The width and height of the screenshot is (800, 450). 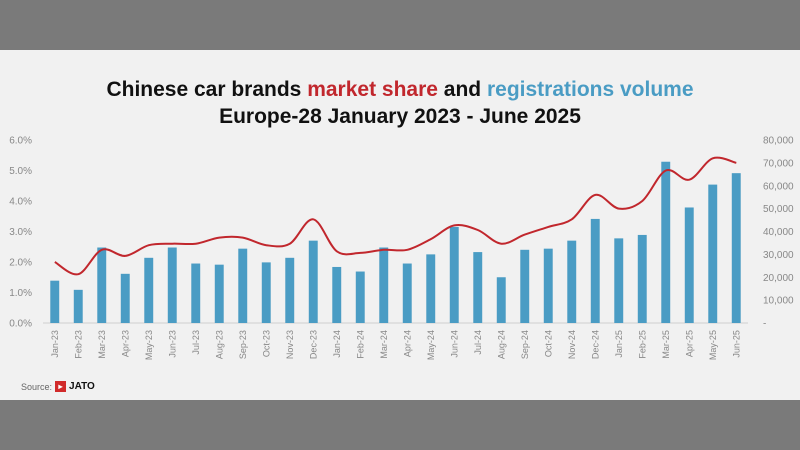 I want to click on y-left-tick-label: 2.0%, so click(x=20, y=263).